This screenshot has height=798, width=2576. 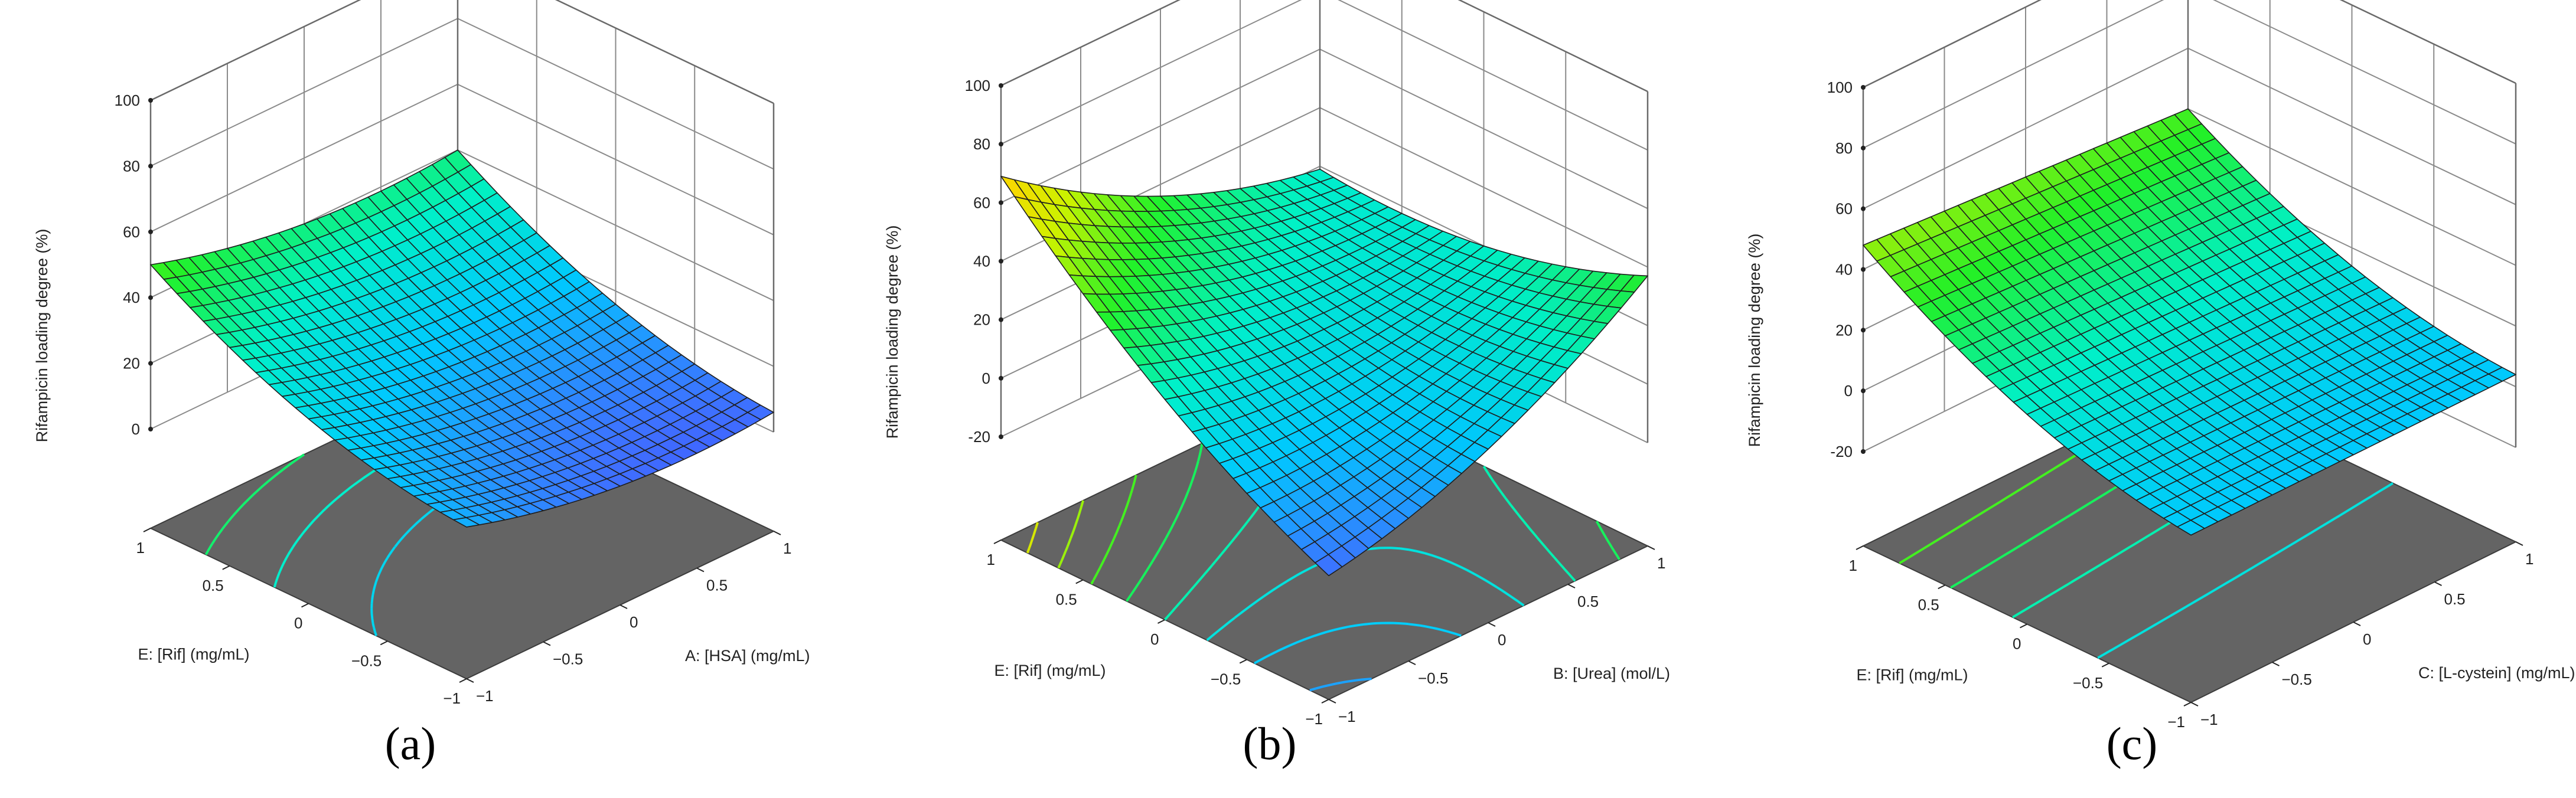 I want to click on x-tick-label: 0, so click(x=1502, y=640).